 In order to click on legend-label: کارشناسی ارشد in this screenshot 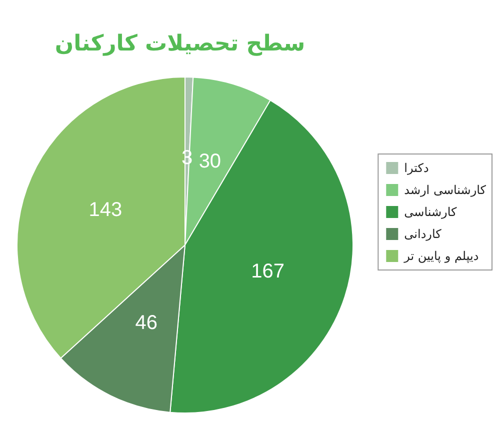, I will do `click(445, 190)`.